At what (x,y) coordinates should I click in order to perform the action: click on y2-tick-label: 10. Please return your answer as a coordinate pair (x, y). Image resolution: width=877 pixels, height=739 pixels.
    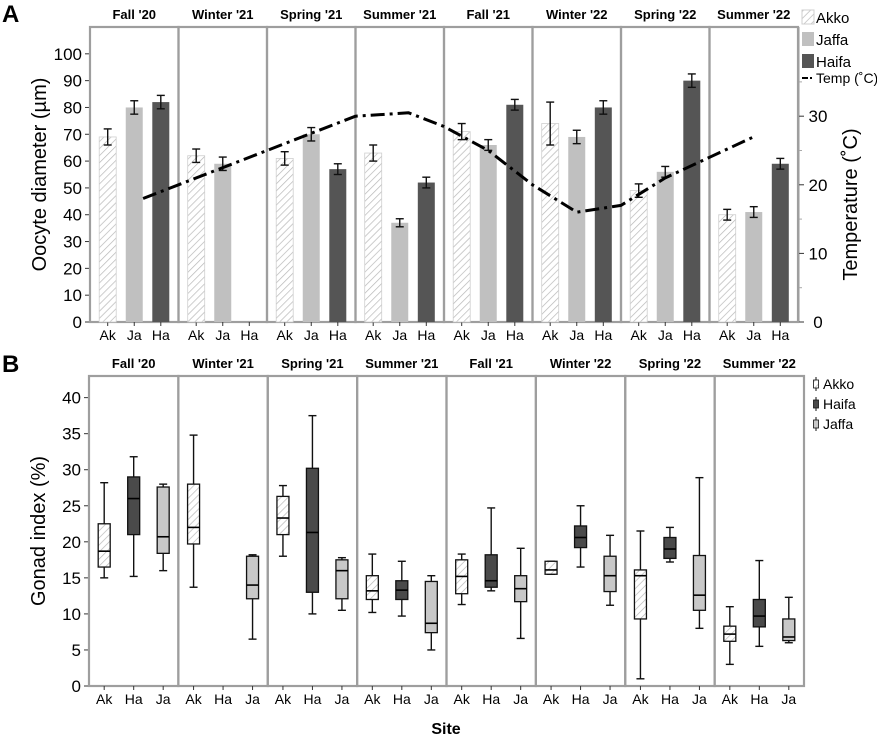
    Looking at the image, I should click on (818, 253).